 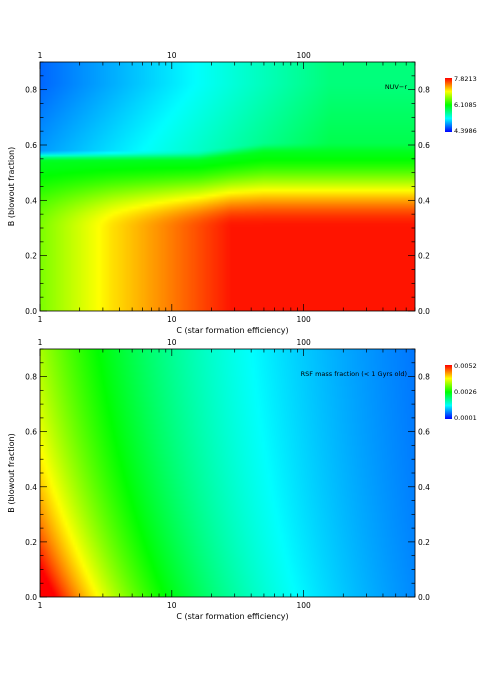 I want to click on colorbar-label: 4.3986, so click(x=465, y=131).